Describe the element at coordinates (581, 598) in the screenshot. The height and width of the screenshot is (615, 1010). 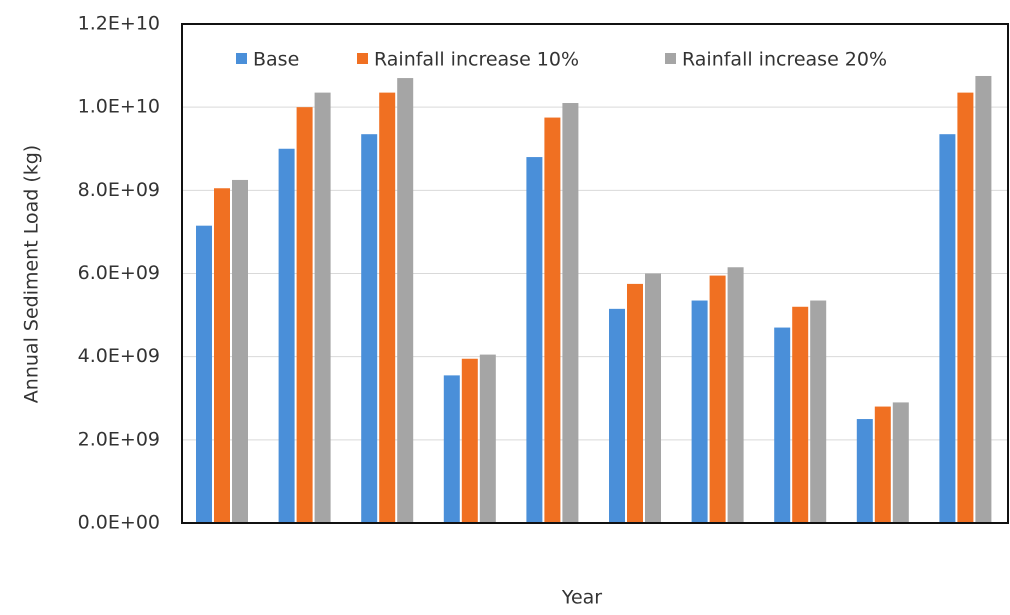
I see `x-axis-label: Year` at that location.